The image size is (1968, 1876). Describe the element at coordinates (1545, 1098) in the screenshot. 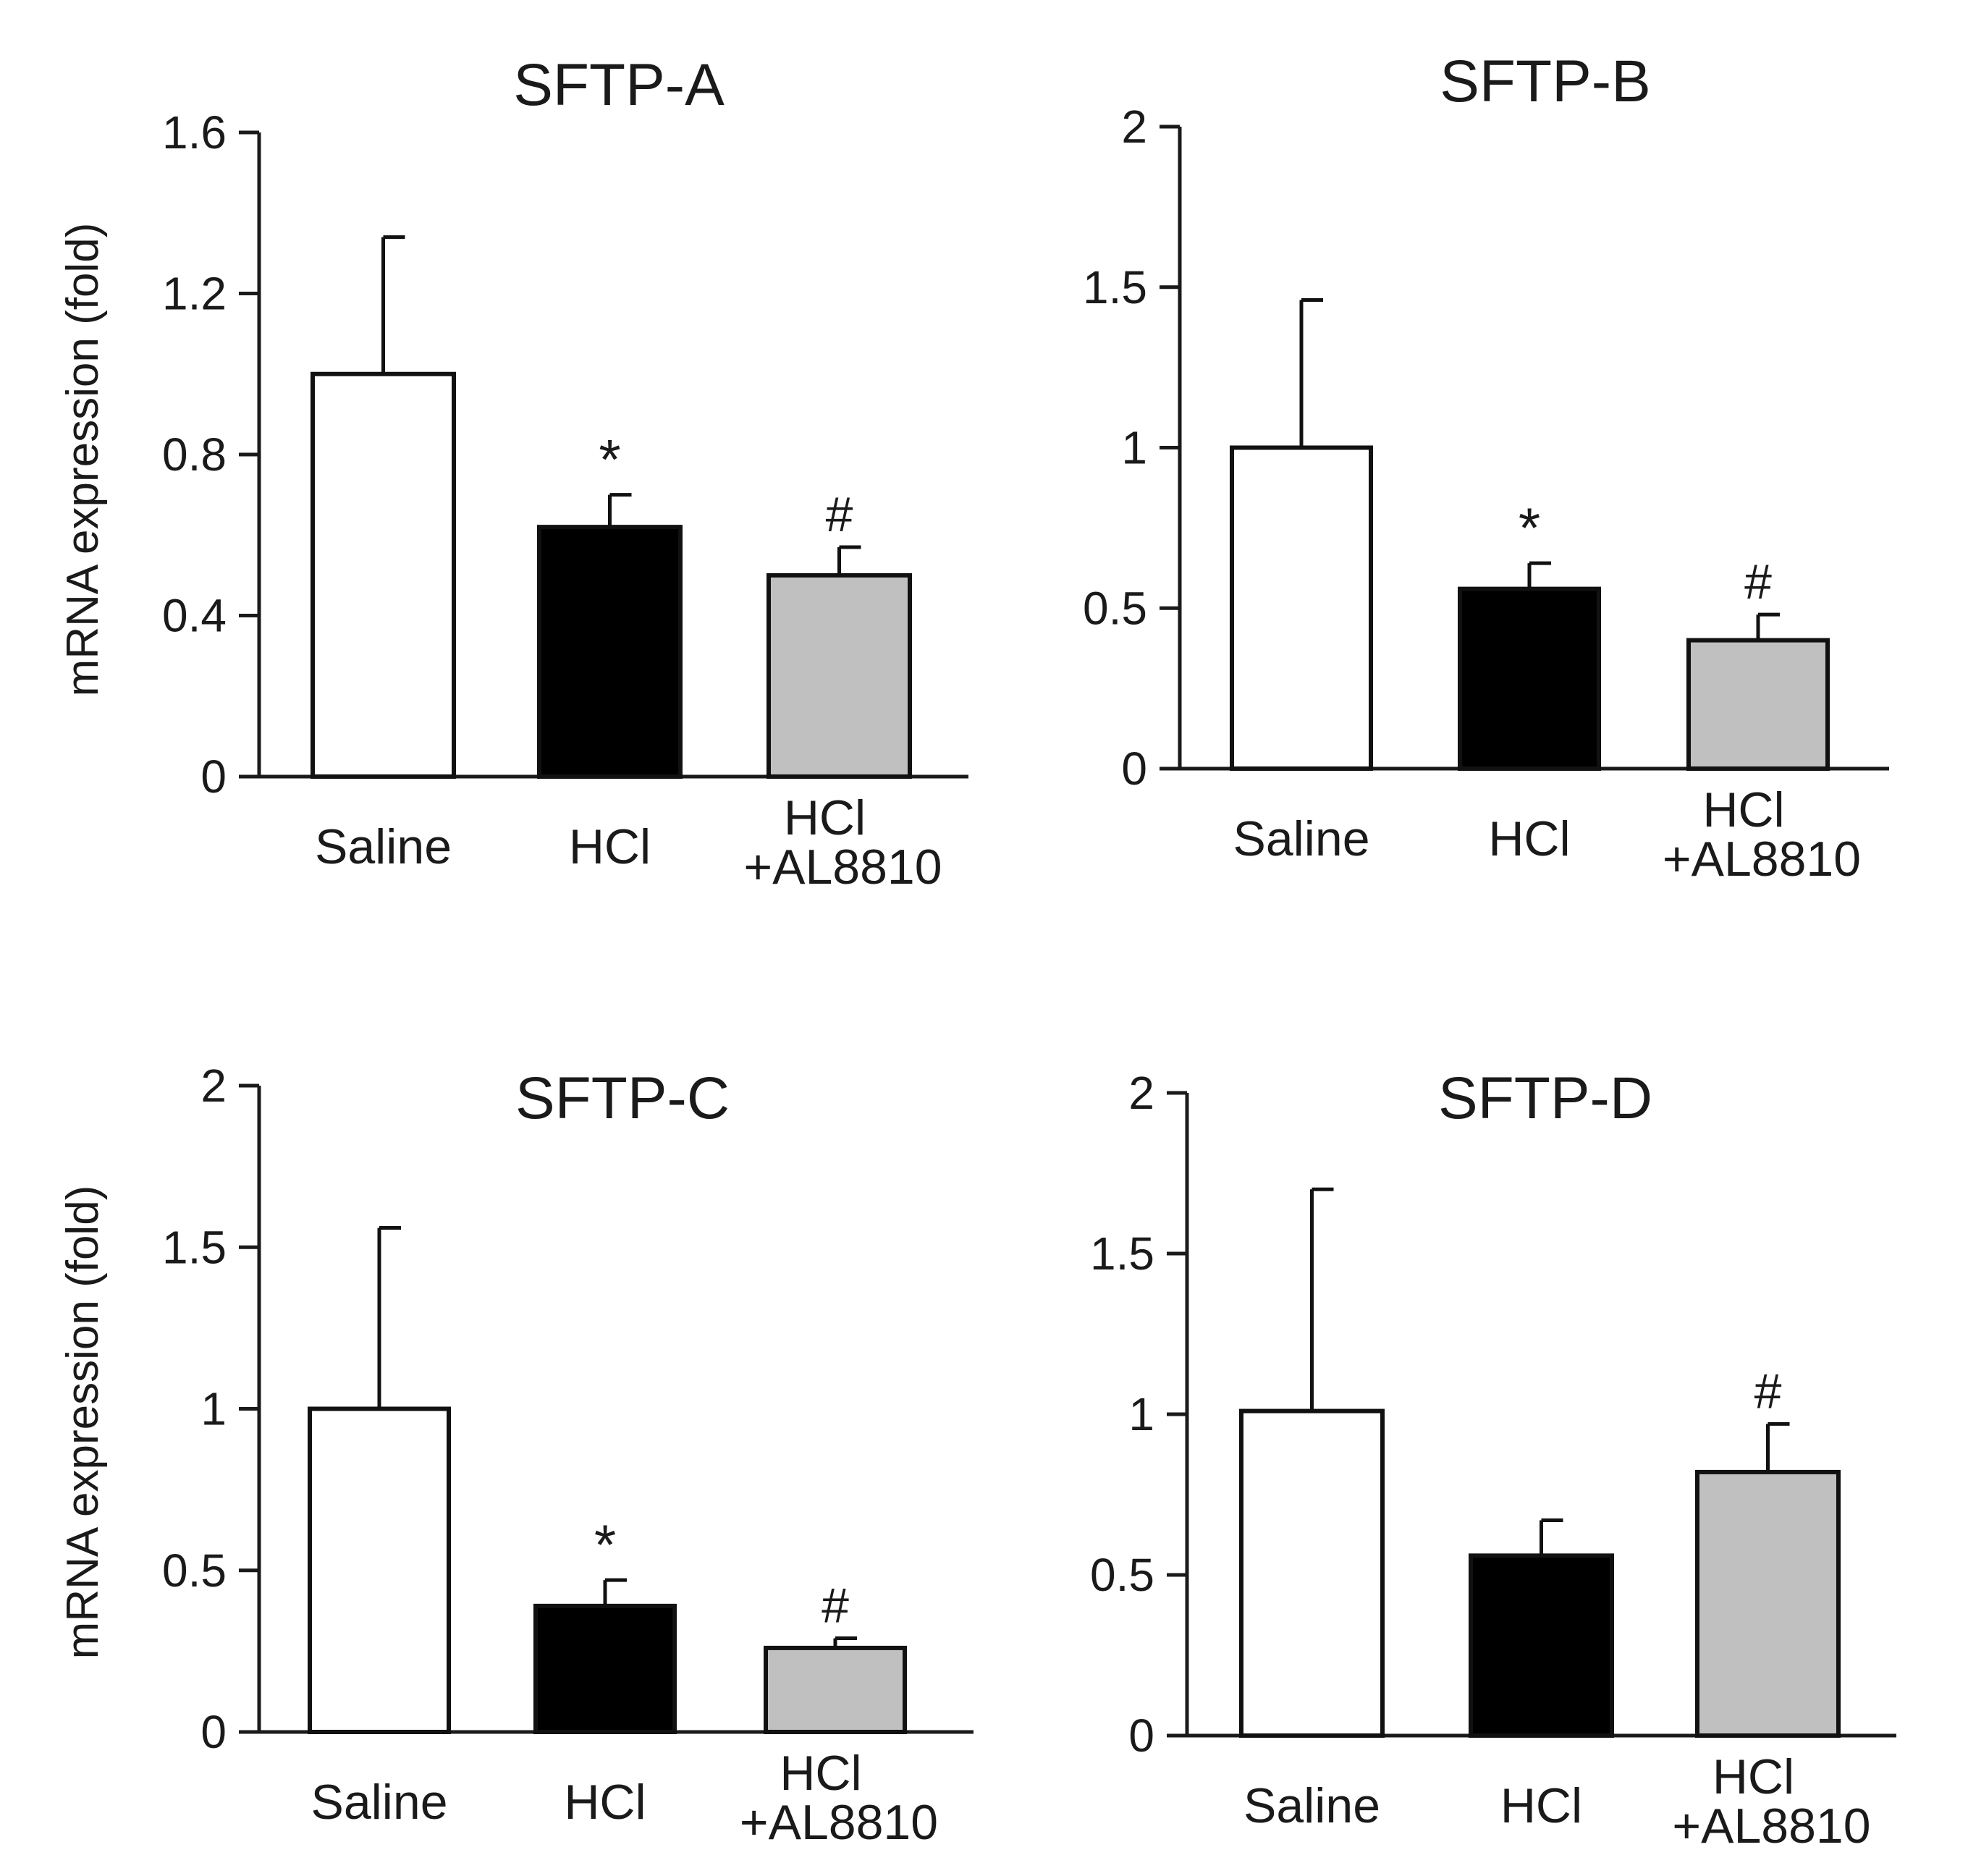

I see `panel-title: SFTP-D` at that location.